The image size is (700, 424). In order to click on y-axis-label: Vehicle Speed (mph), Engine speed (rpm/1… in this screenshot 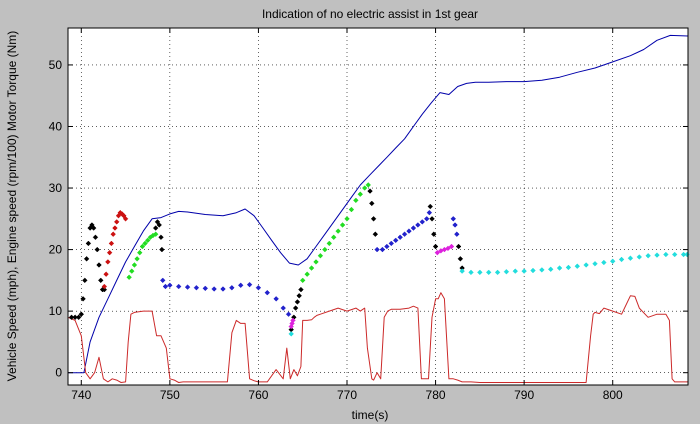, I will do `click(12, 206)`.